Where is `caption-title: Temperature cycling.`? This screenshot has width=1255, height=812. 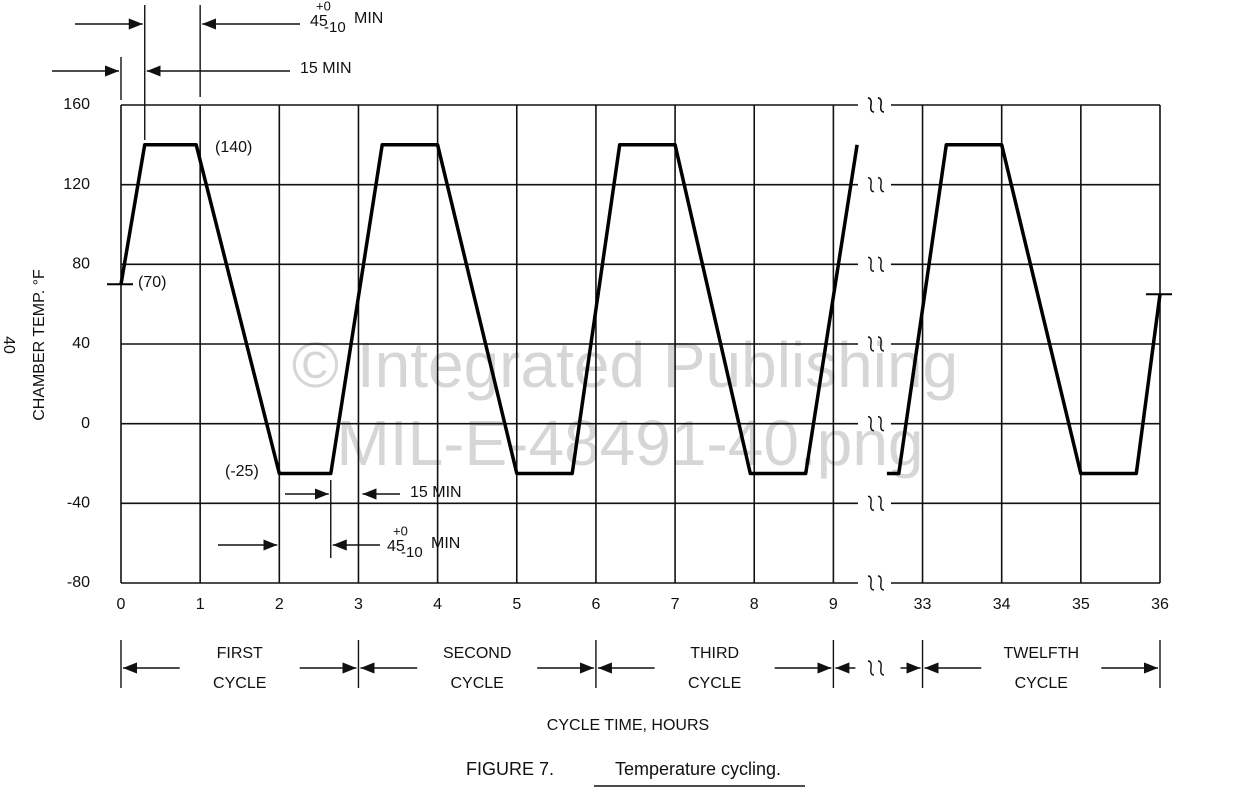 caption-title: Temperature cycling. is located at coordinates (698, 769).